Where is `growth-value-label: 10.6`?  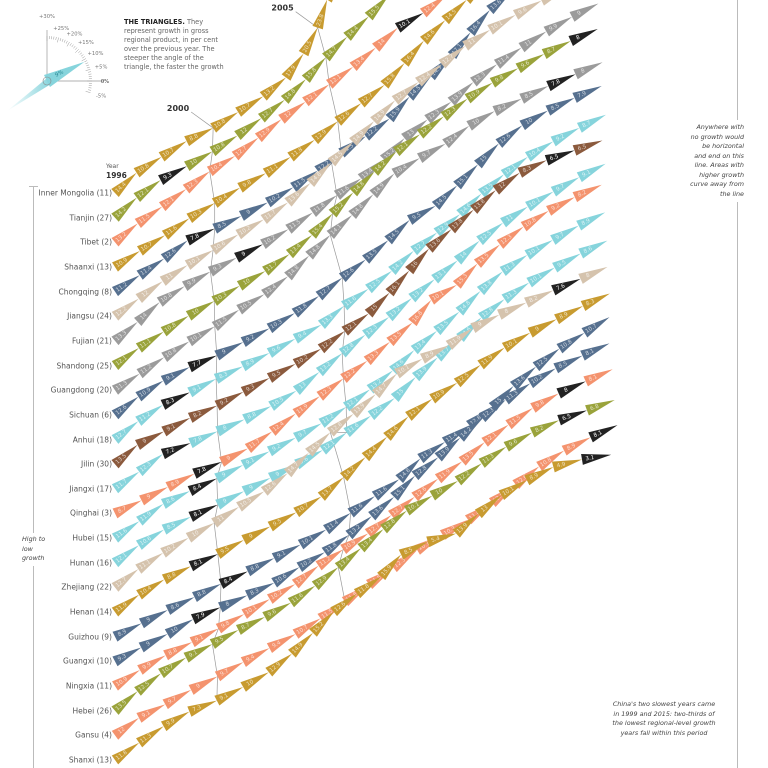
growth-value-label: 10.6 is located at coordinates (281, 579).